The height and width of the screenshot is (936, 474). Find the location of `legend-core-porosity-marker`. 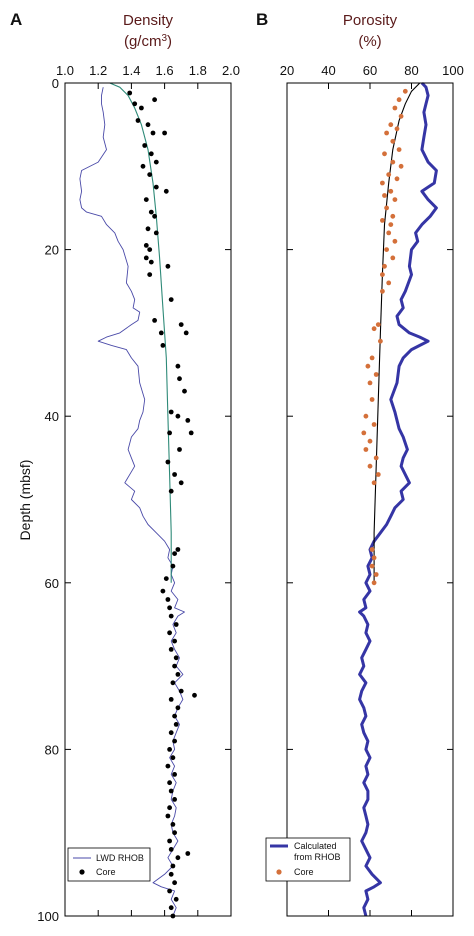

legend-core-porosity-marker is located at coordinates (279, 872).